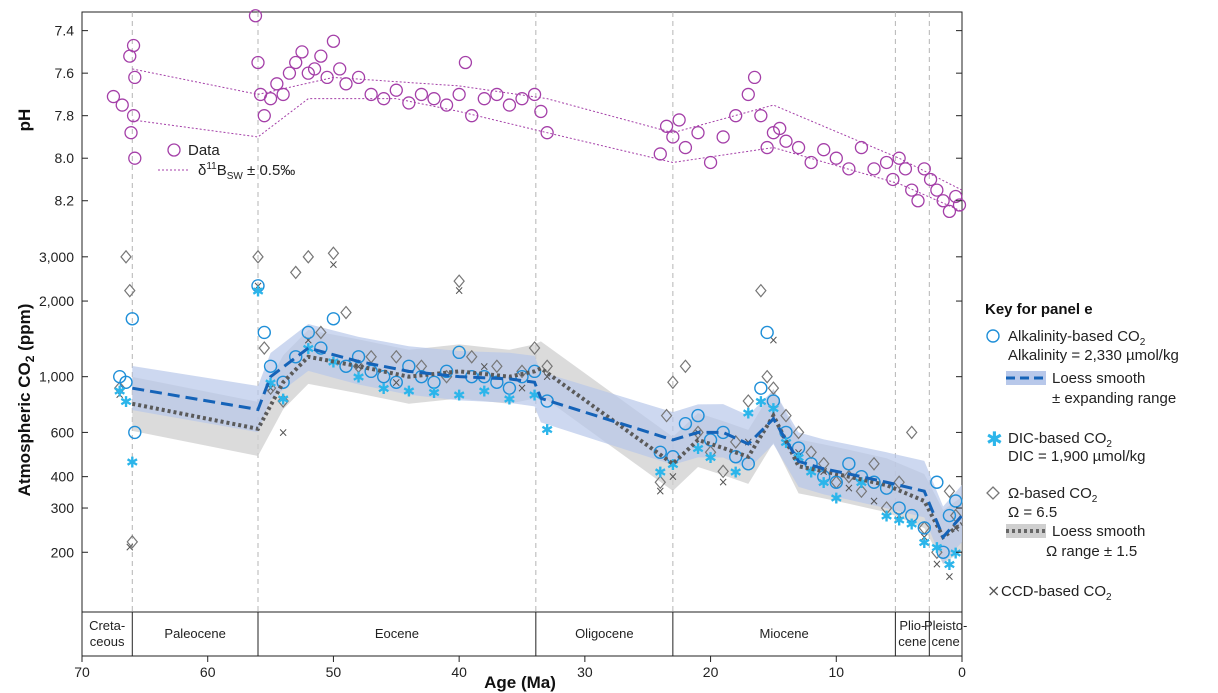 The width and height of the screenshot is (1218, 693). What do you see at coordinates (65, 116) in the screenshot?
I see `ph-tick-label: 7.8` at bounding box center [65, 116].